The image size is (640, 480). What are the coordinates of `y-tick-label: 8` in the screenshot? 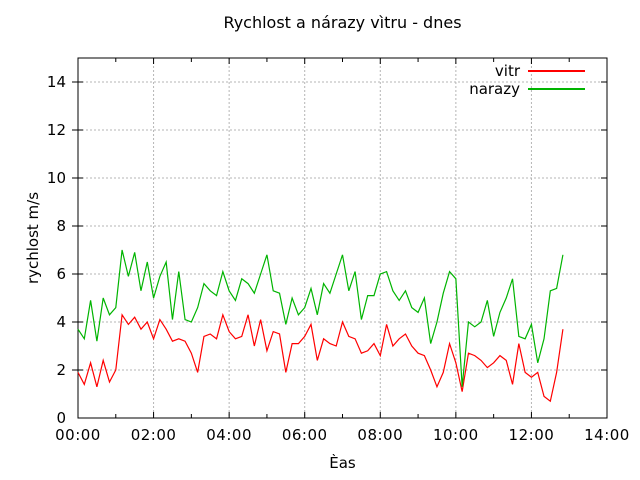 It's located at (61, 226).